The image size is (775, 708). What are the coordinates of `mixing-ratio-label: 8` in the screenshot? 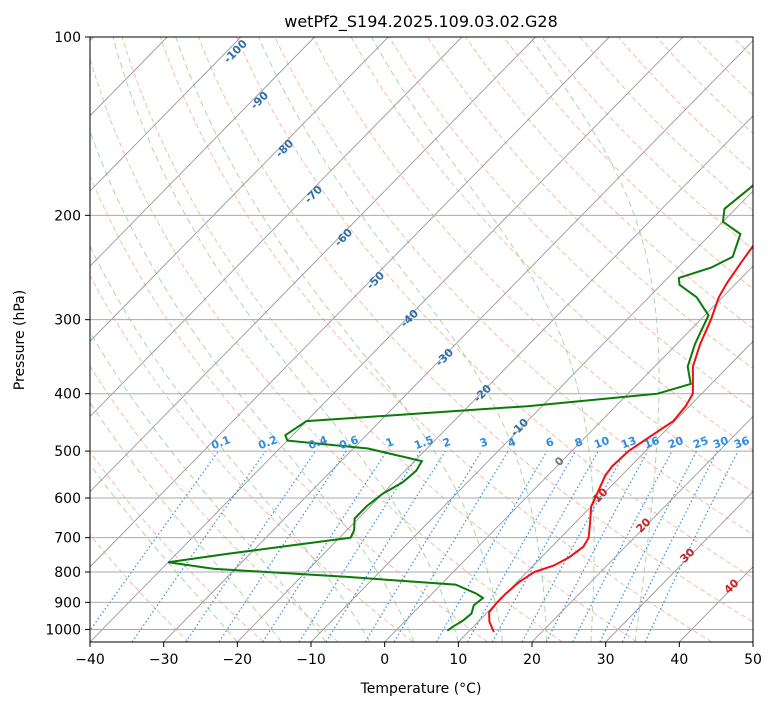 It's located at (579, 442).